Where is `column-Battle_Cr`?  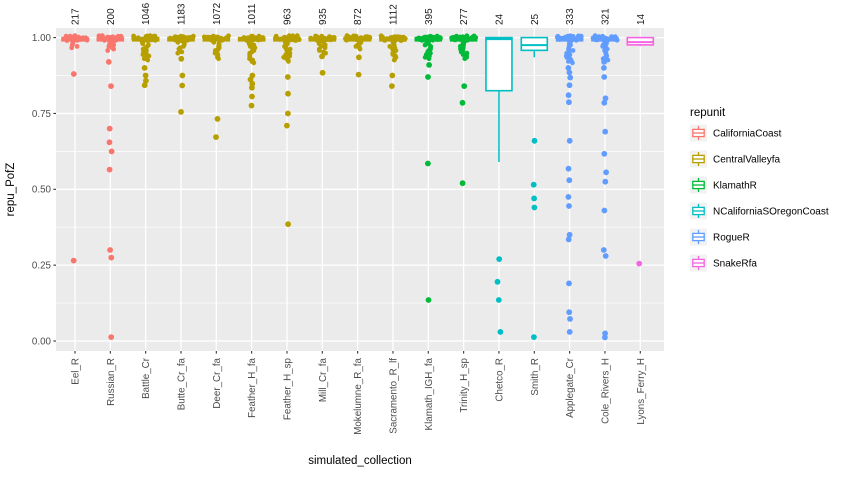
column-Battle_Cr is located at coordinates (145, 61).